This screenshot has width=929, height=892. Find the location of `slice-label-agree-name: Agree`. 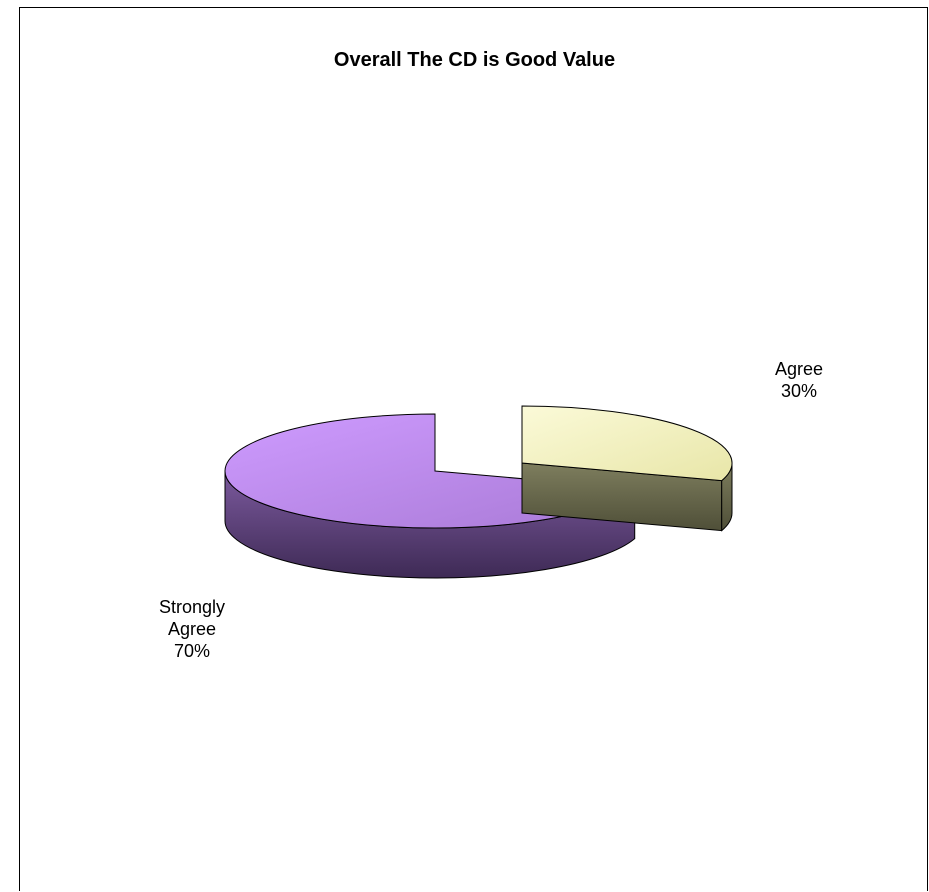

slice-label-agree-name: Agree is located at coordinates (799, 369).